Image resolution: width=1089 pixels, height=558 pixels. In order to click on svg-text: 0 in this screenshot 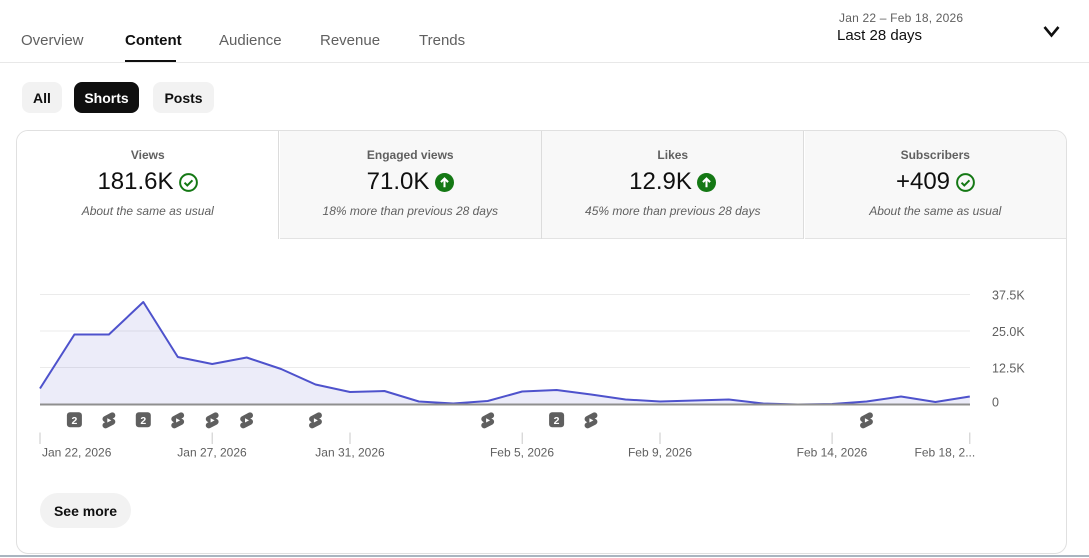, I will do `click(995, 403)`.